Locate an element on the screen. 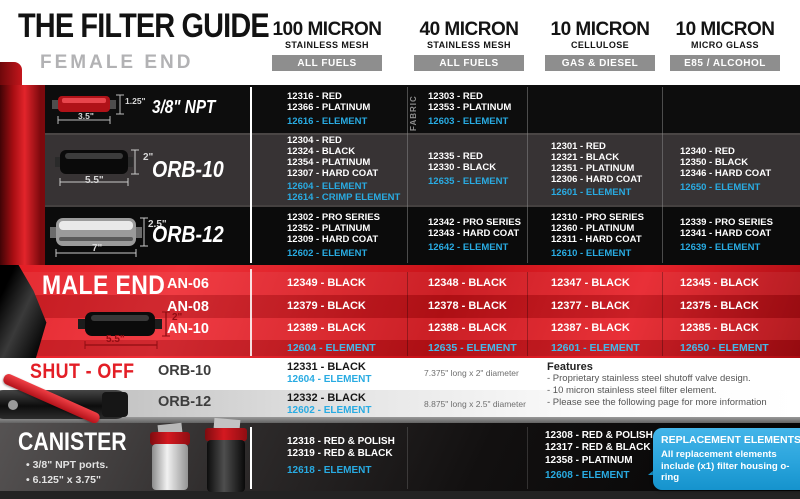 The height and width of the screenshot is (499, 800). male-row-label-an08: AN-08 is located at coordinates (188, 307).